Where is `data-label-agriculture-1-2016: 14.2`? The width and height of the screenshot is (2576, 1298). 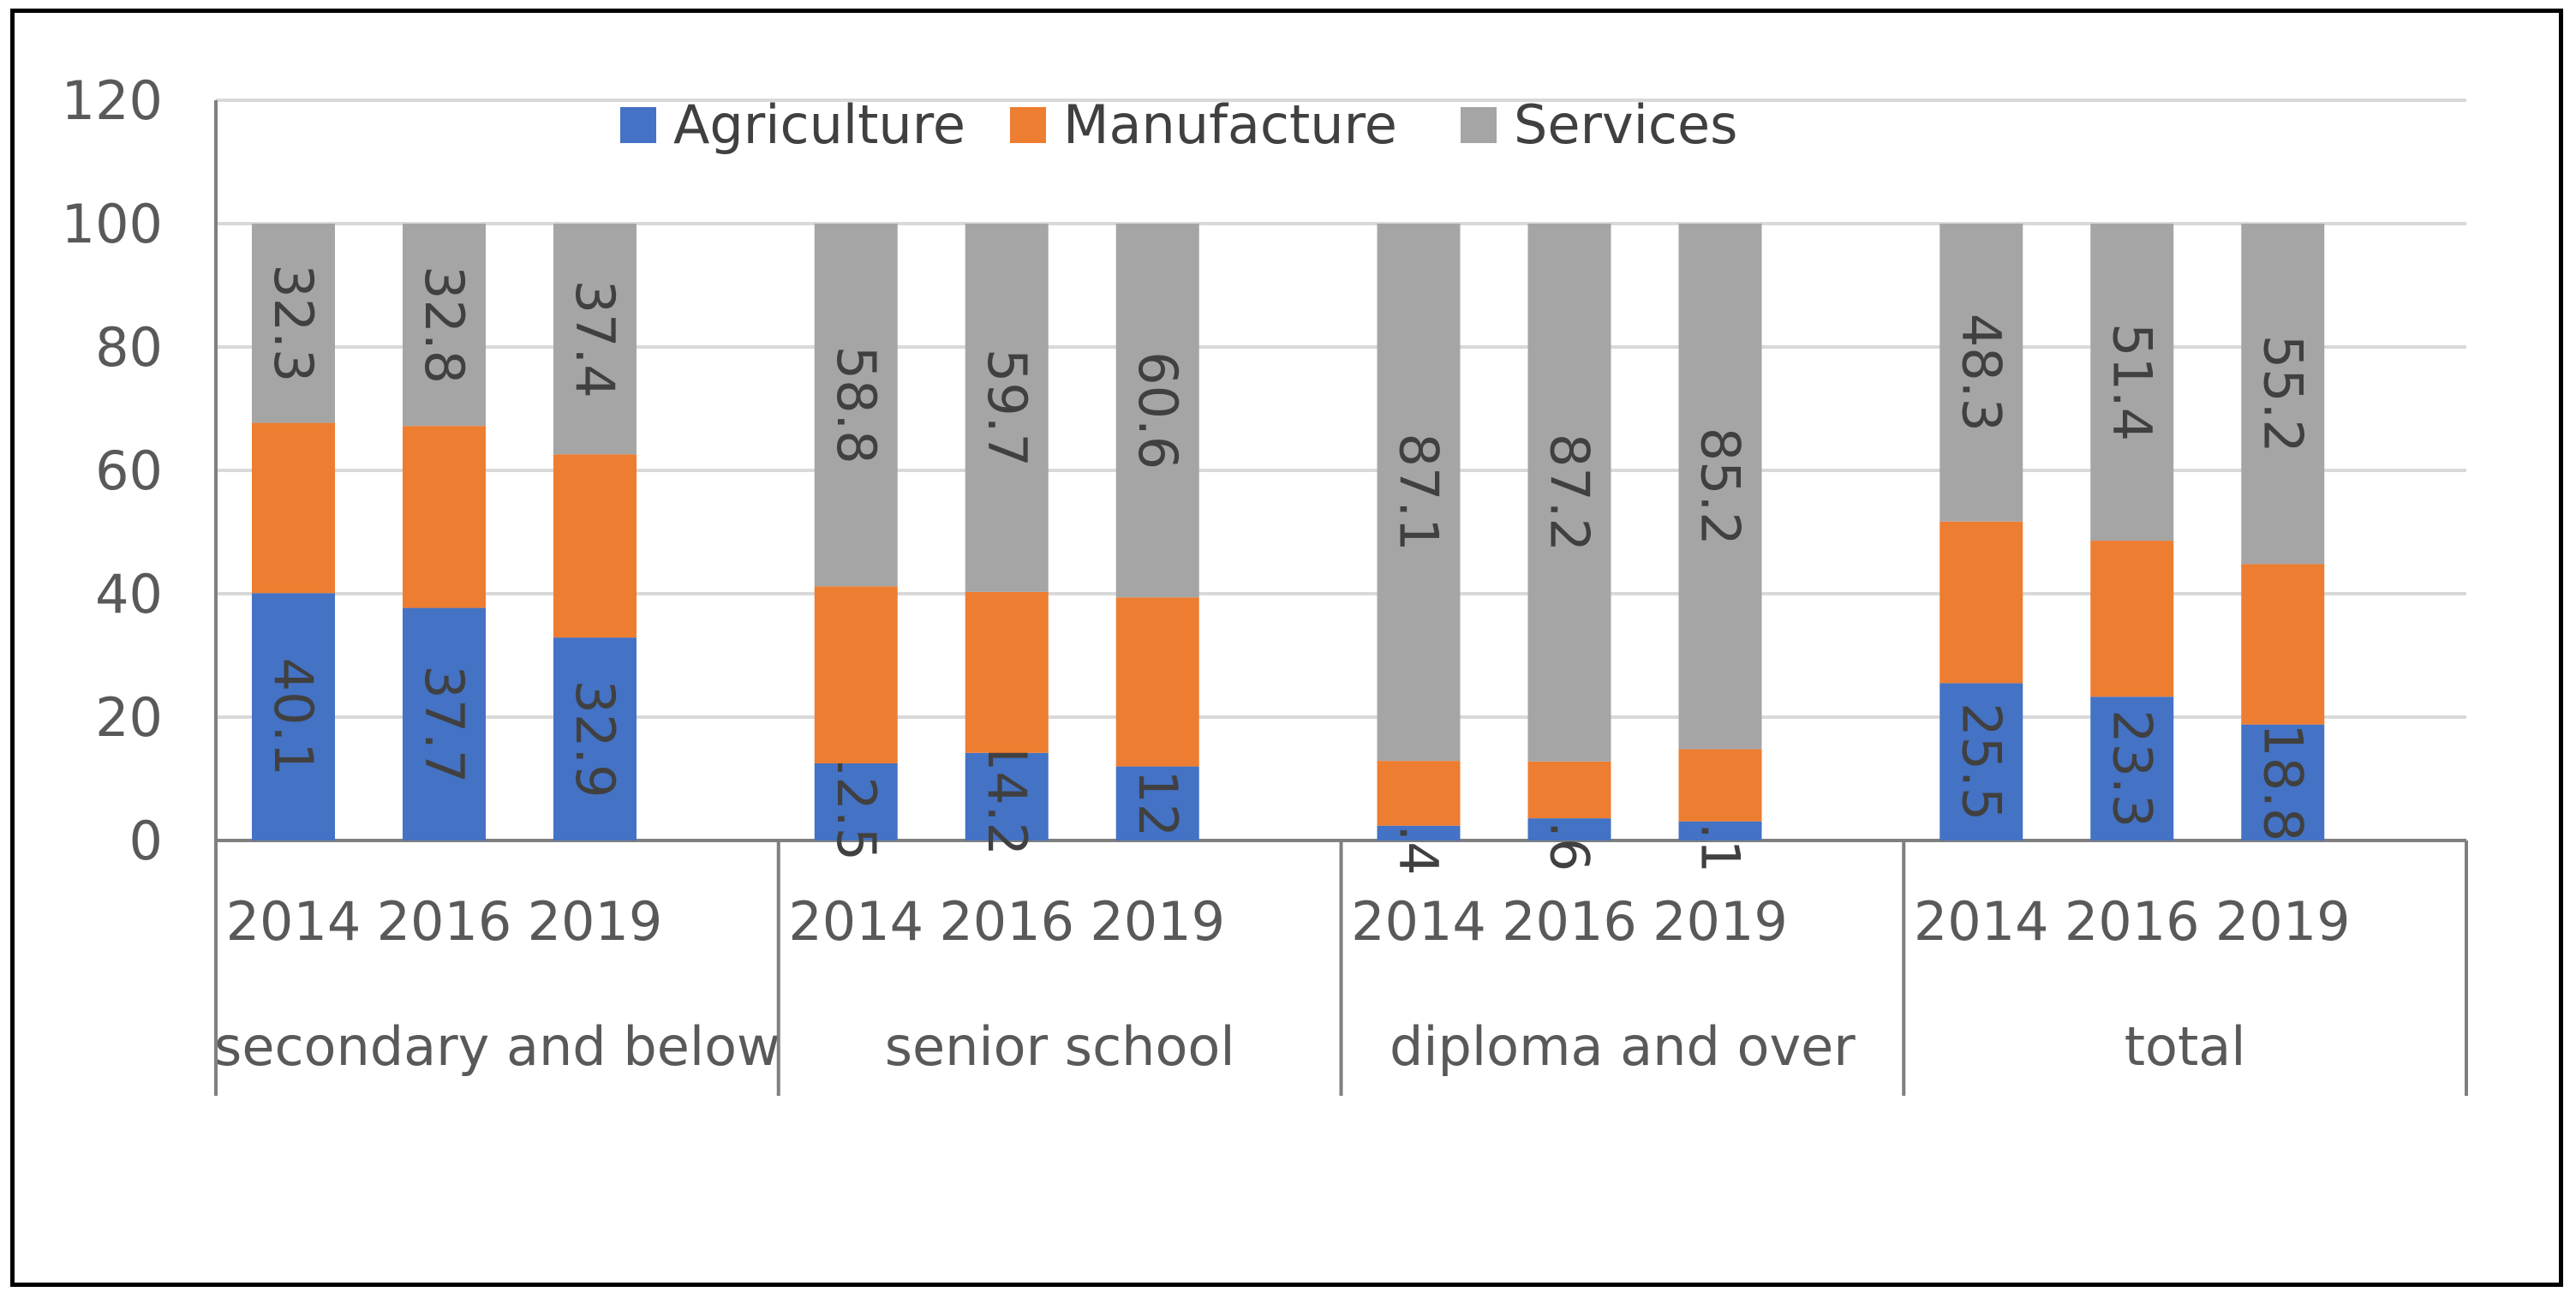 data-label-agriculture-1-2016: 14.2 is located at coordinates (1007, 797).